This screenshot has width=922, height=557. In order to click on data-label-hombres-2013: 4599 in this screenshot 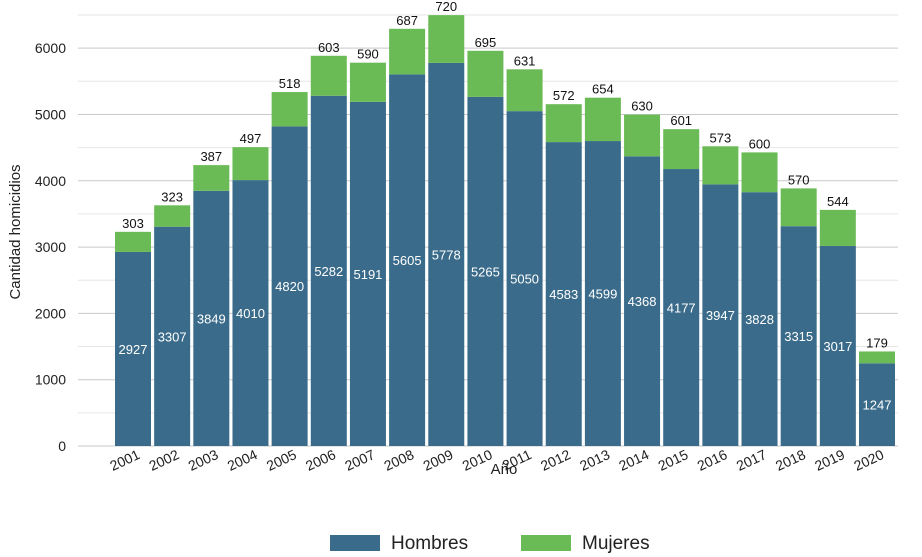, I will do `click(602, 294)`.